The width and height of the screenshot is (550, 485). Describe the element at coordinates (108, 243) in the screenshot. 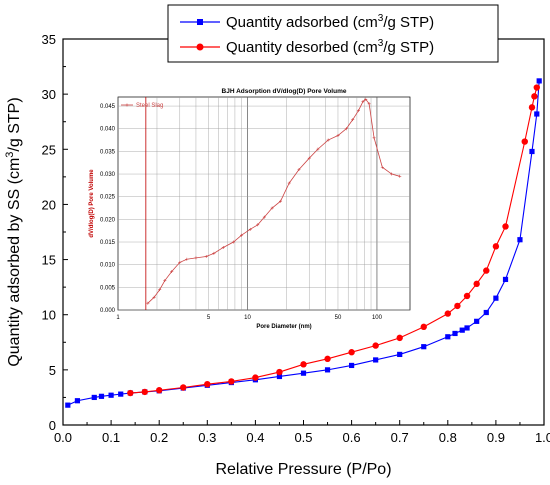

I see `inset-y-tick-label: 0.015` at that location.